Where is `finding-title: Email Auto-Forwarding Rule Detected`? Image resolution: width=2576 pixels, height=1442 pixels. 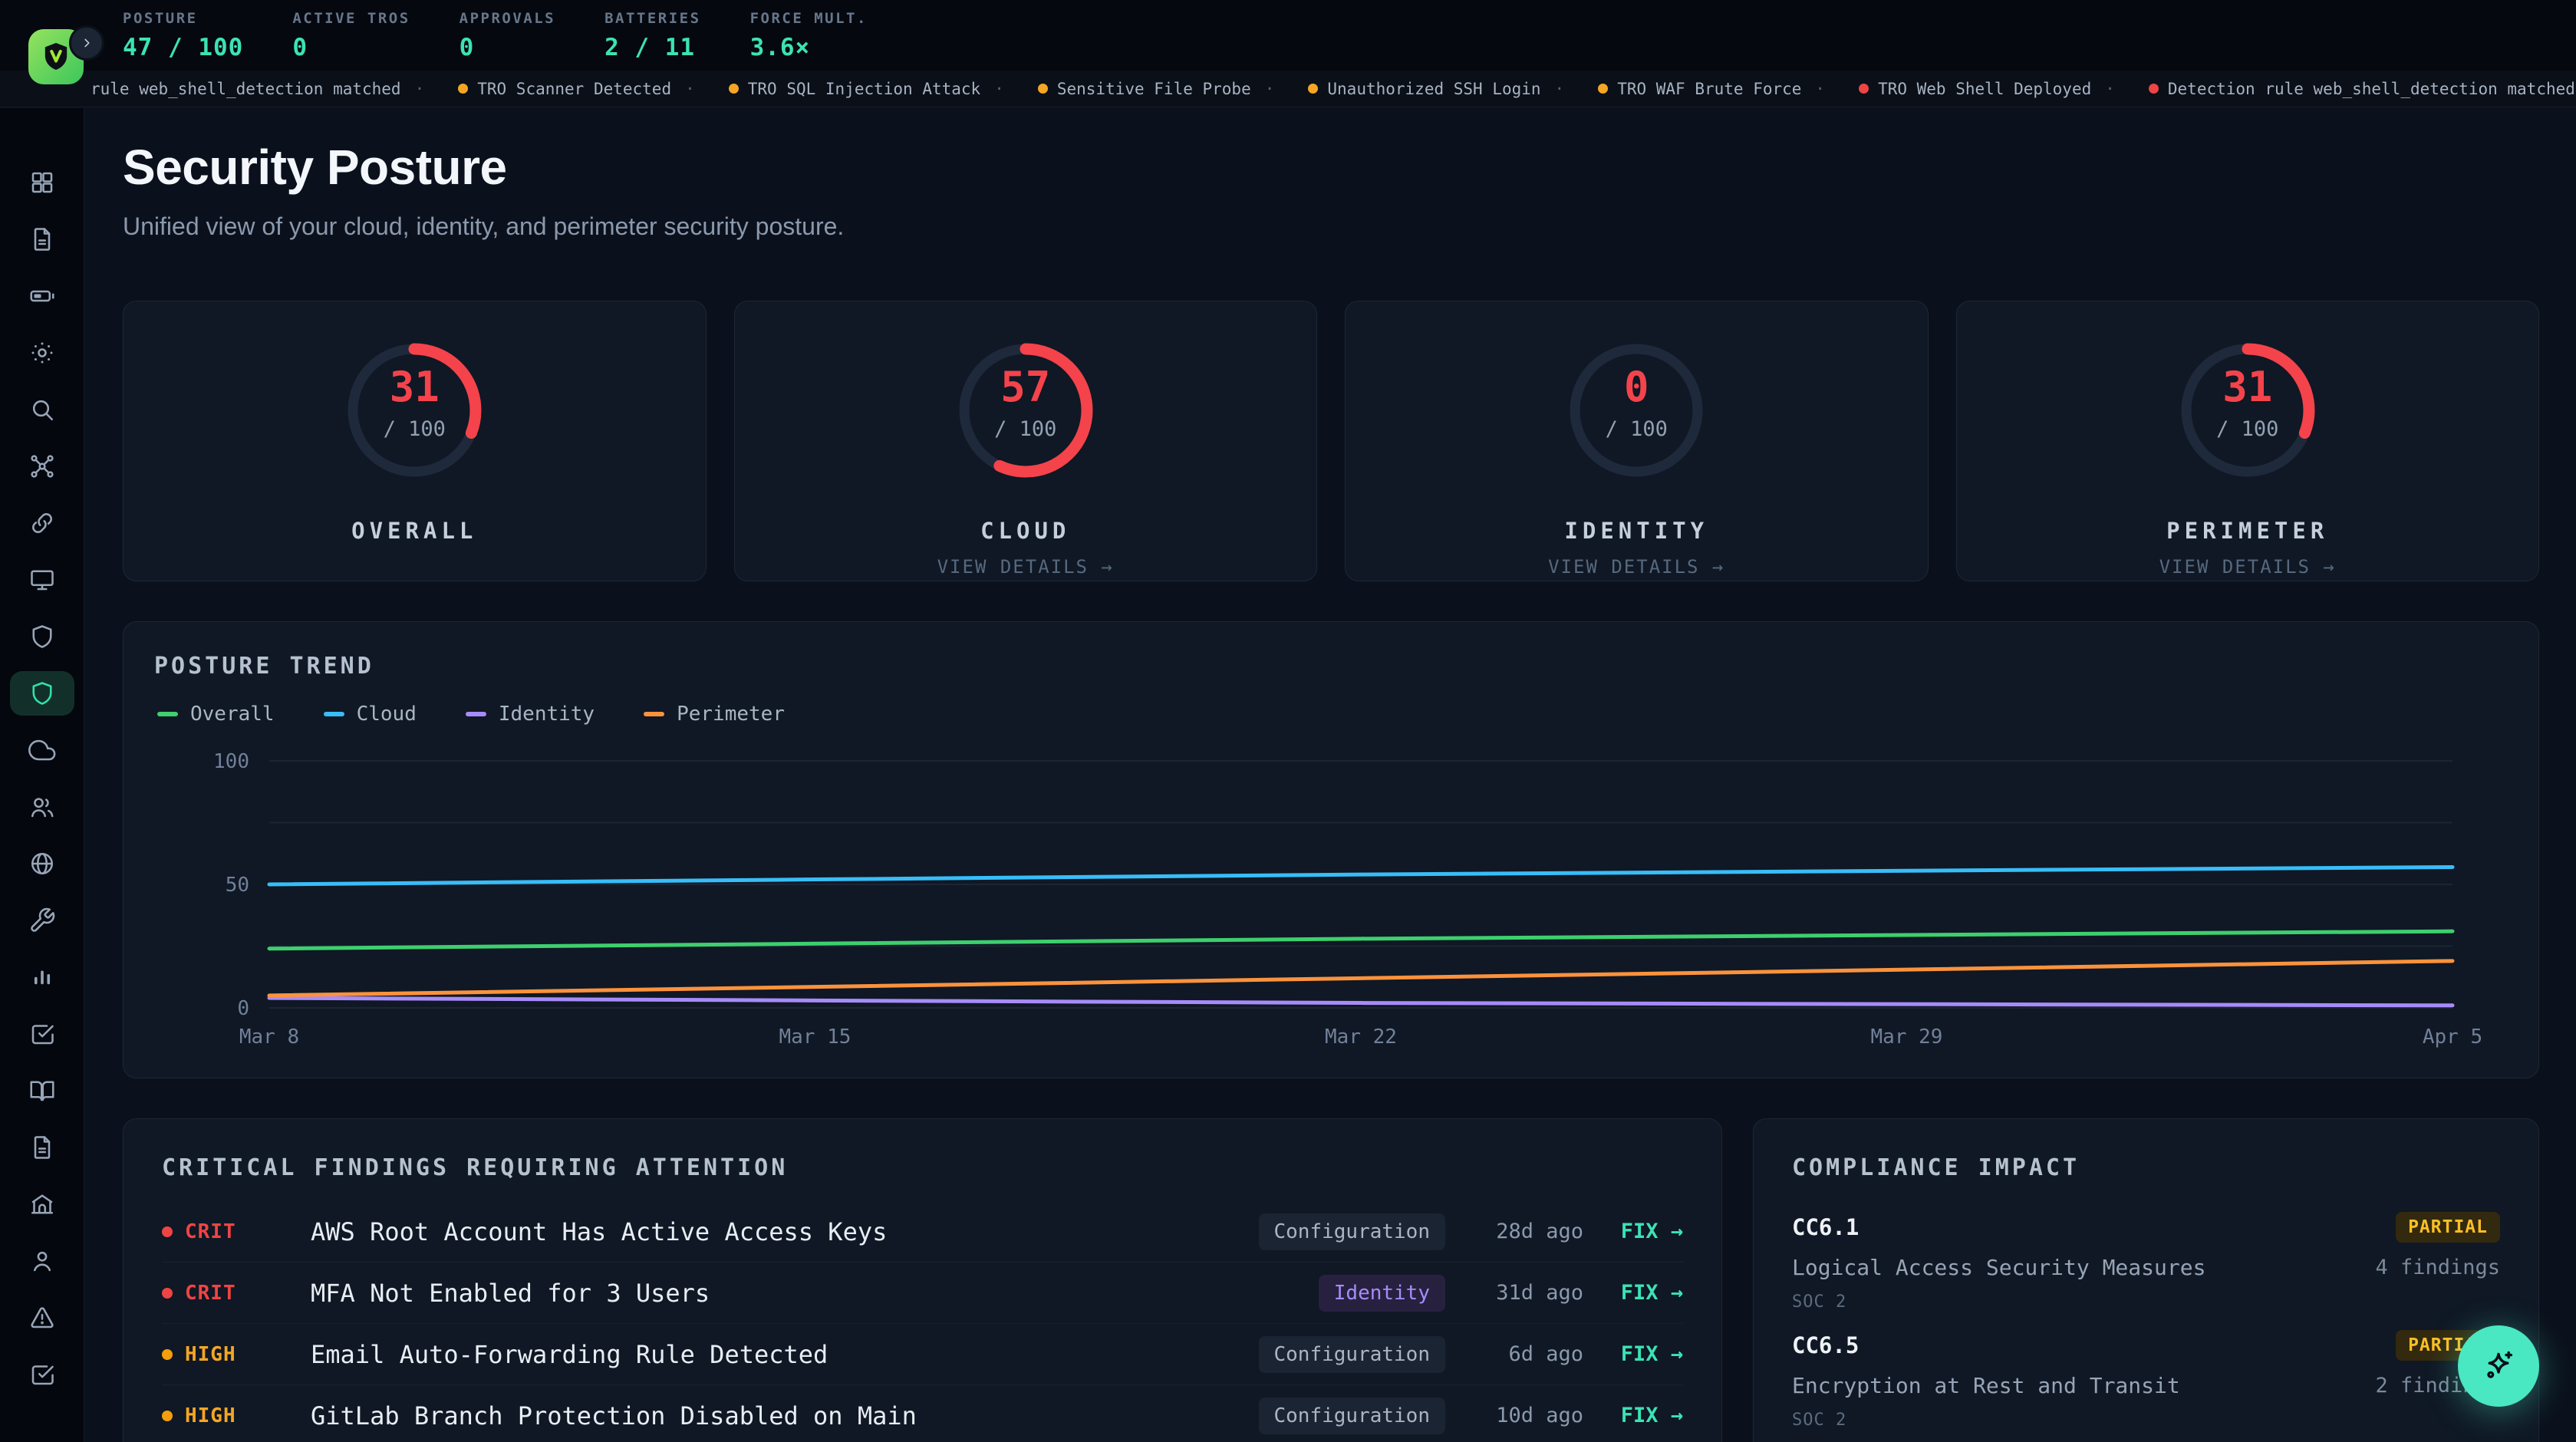 finding-title: Email Auto-Forwarding Rule Detected is located at coordinates (569, 1354).